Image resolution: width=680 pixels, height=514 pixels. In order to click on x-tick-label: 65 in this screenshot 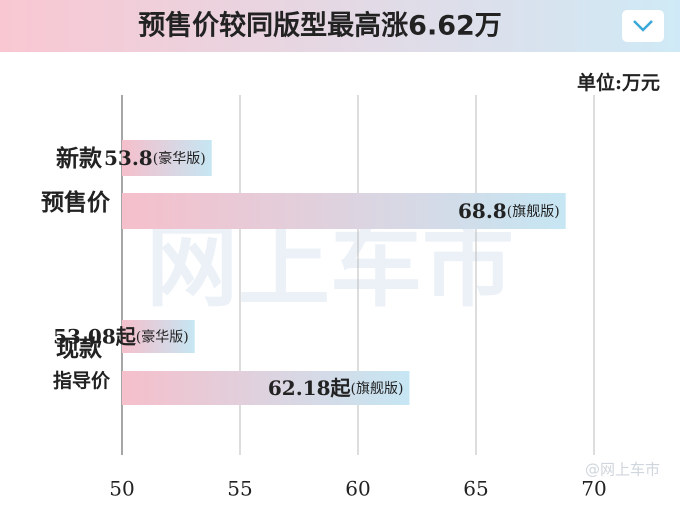, I will do `click(475, 489)`.